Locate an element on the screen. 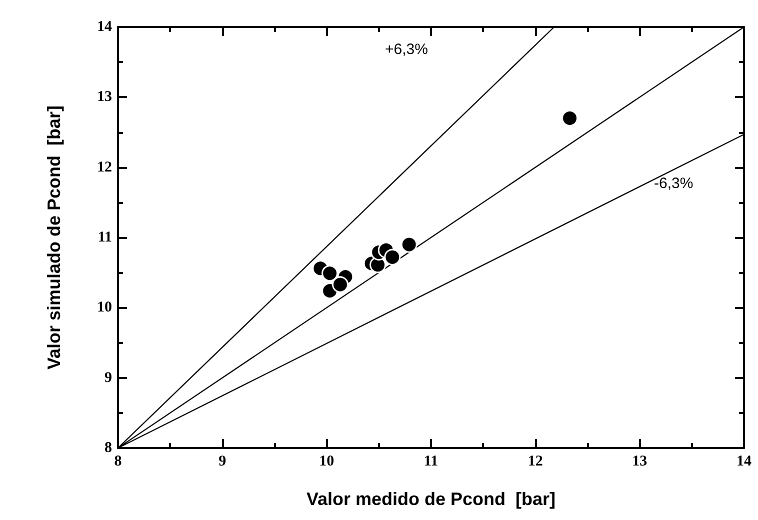  y-tick-label: 10 is located at coordinates (104, 308).